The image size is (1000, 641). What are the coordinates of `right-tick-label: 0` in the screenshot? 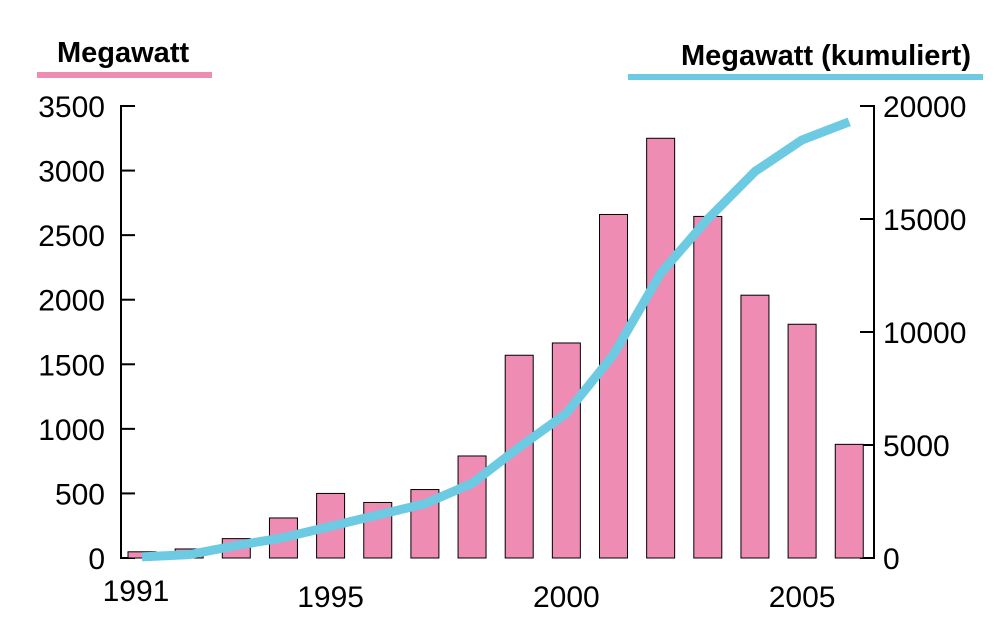 It's located at (891, 559).